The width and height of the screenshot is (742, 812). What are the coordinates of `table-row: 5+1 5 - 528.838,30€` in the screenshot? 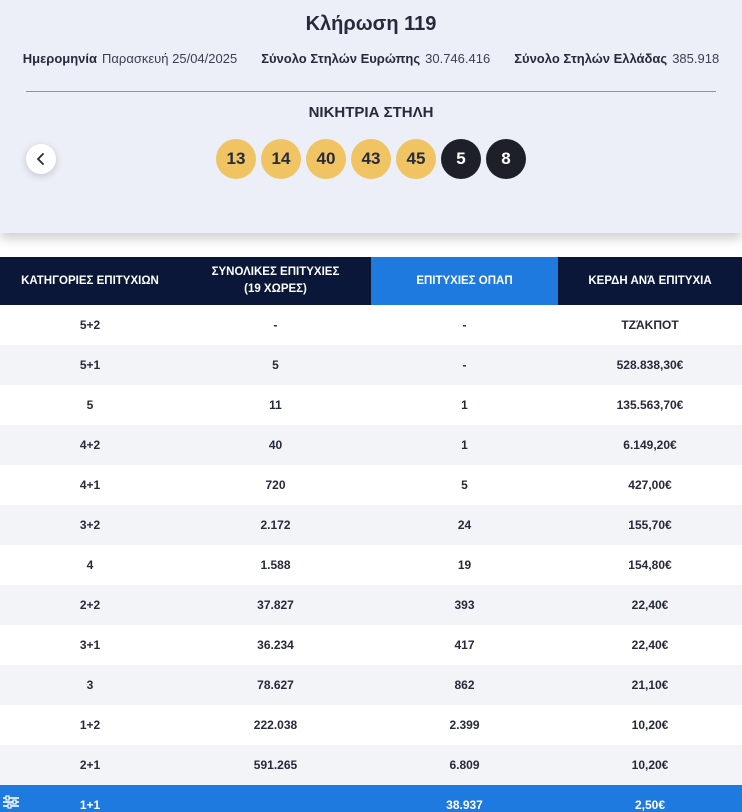 It's located at (371, 365).